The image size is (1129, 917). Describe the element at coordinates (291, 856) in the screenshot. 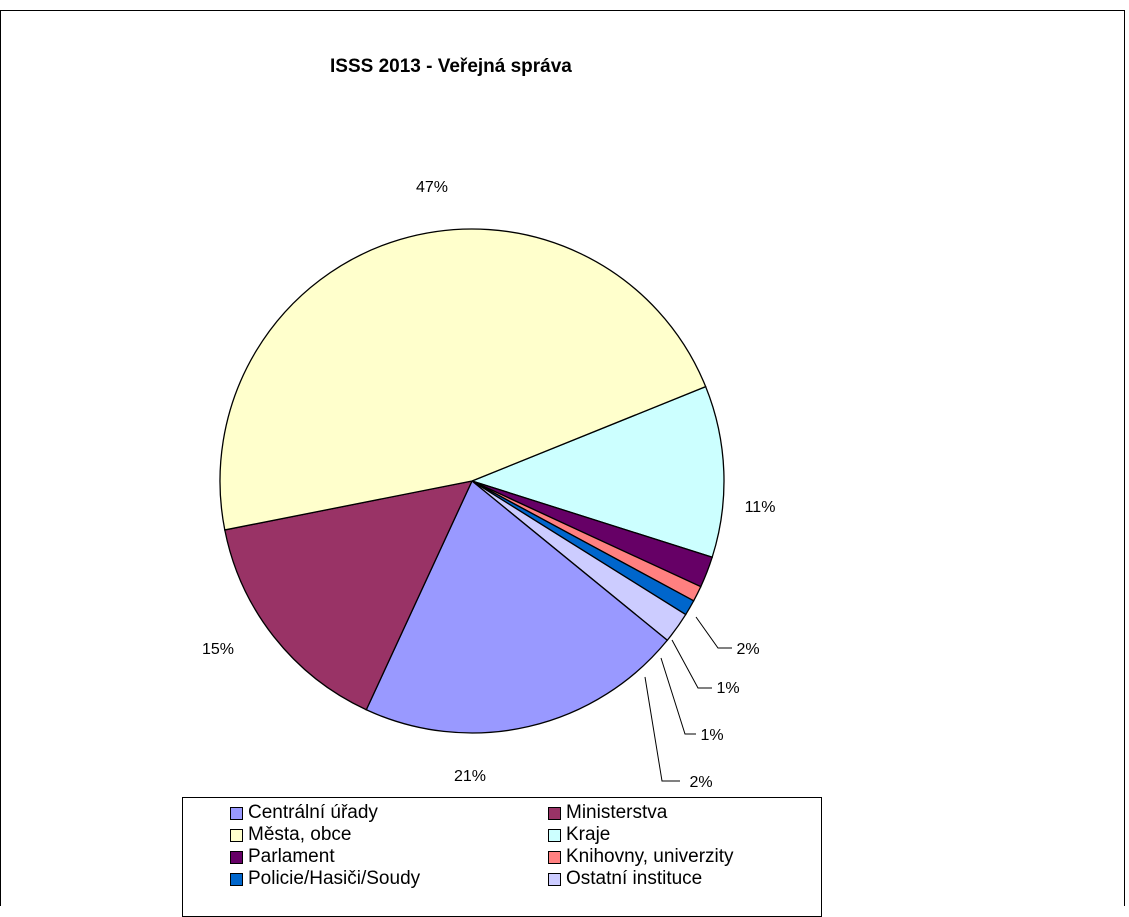

I see `legend-label: Parlament` at that location.